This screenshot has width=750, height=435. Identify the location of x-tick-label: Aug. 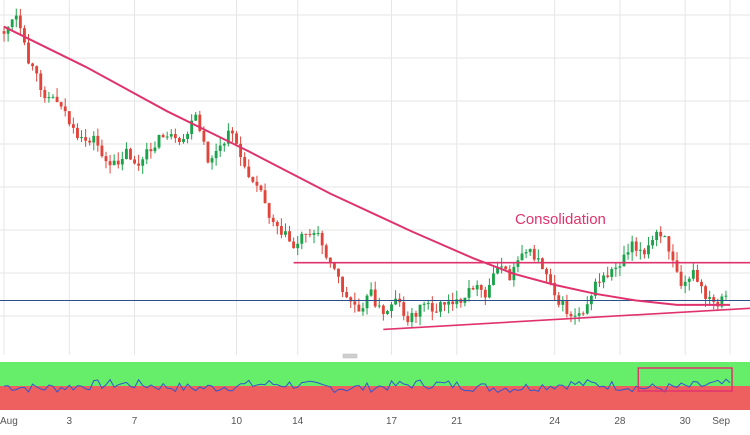
(9, 421).